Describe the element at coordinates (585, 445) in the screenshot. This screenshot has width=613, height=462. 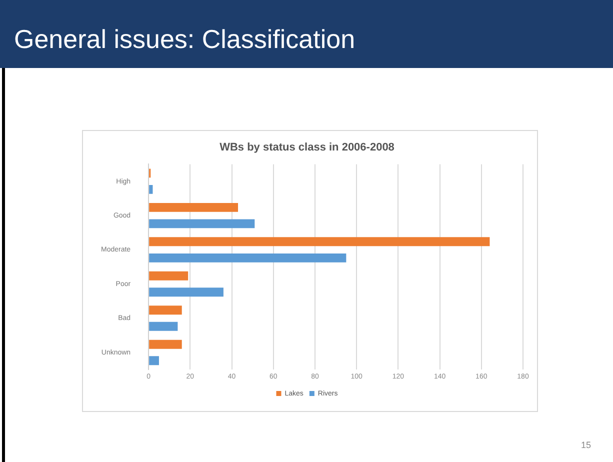
I see `text: 15` at that location.